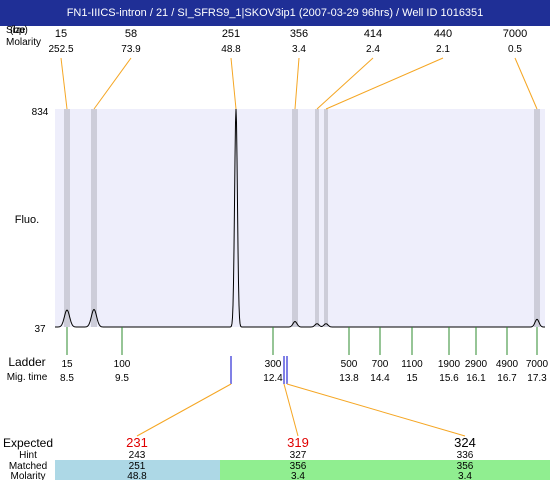  I want to click on molarity-row-label: Molarity, so click(23, 42).